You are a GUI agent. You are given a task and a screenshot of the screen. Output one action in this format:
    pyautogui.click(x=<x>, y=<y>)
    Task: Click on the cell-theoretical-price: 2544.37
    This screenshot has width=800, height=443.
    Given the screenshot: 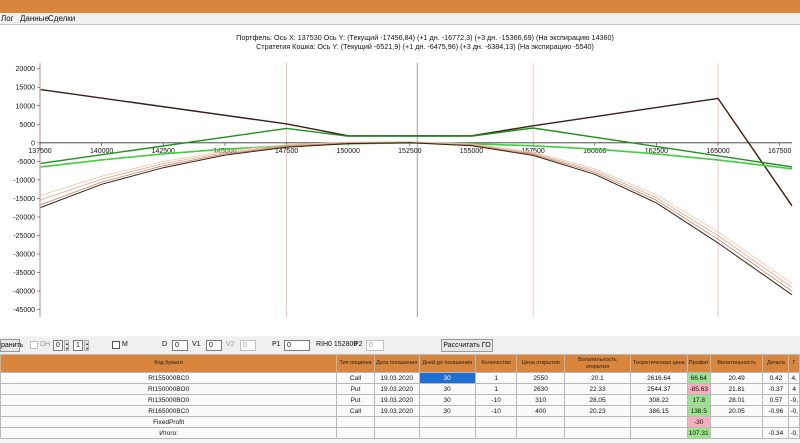 What is the action you would take?
    pyautogui.click(x=659, y=389)
    